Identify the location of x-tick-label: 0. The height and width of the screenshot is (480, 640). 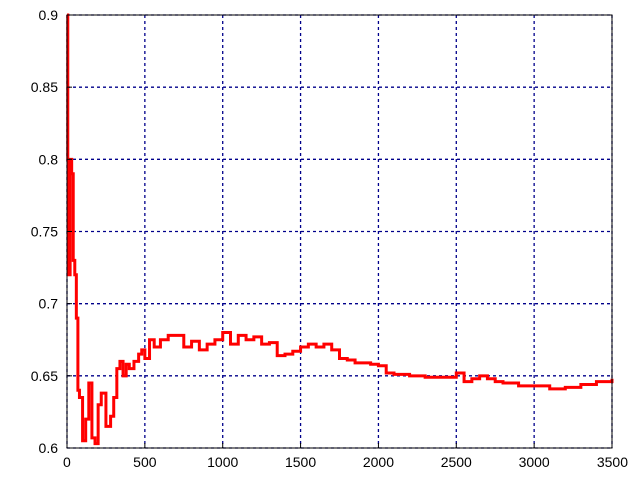
(67, 462).